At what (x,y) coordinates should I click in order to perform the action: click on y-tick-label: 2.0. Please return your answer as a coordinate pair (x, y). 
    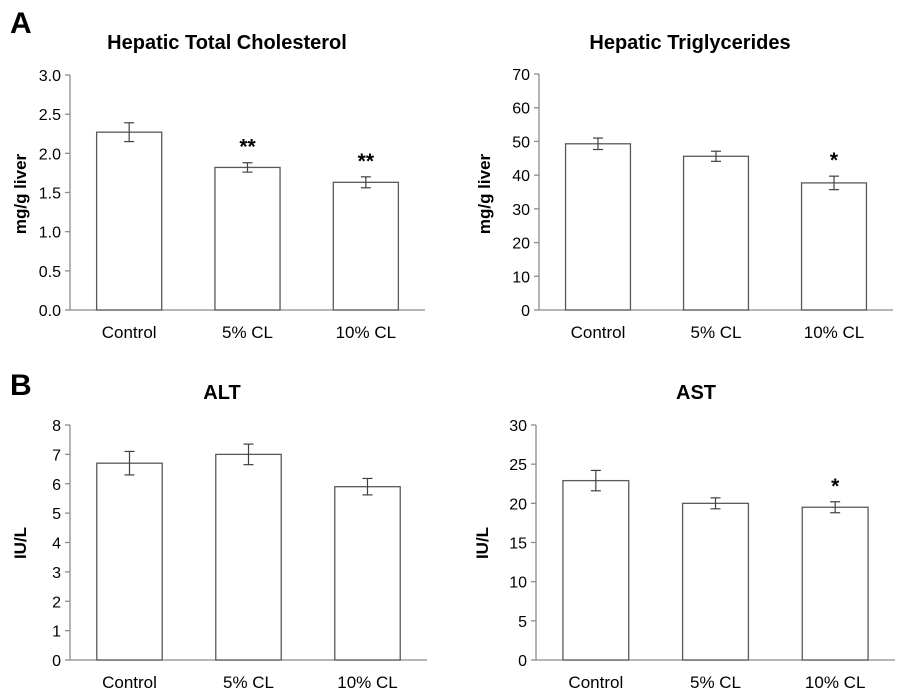
    Looking at the image, I should click on (50, 154).